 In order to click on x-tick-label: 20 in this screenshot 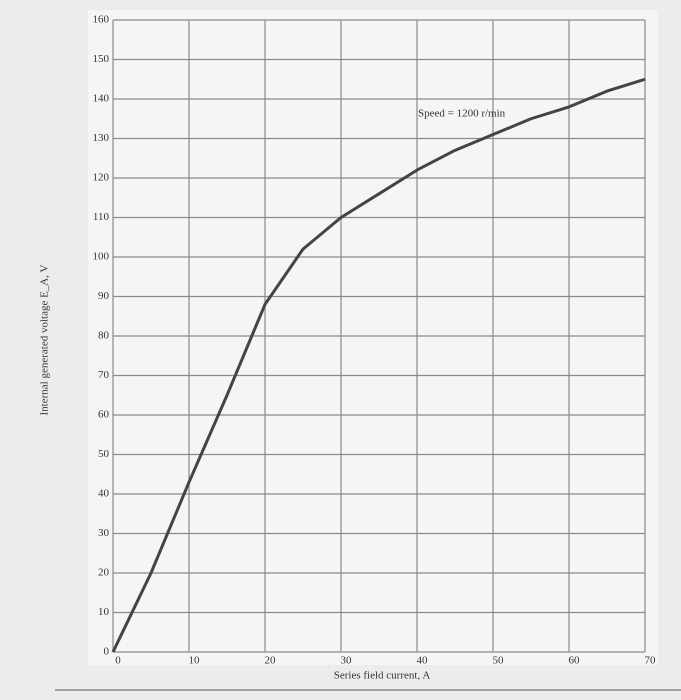, I will do `click(271, 661)`.